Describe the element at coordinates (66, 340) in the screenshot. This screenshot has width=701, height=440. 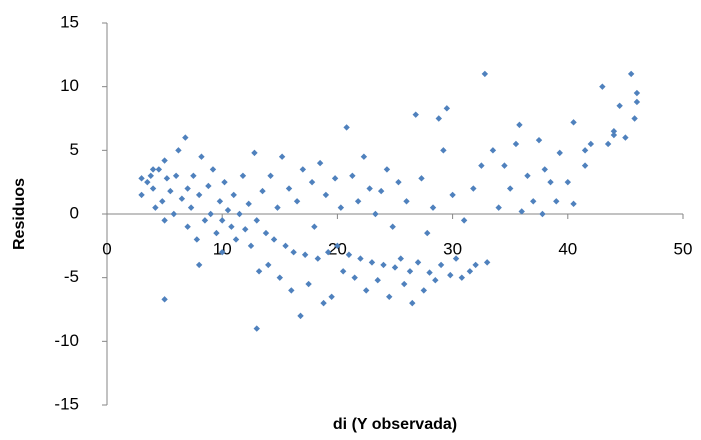
I see `y-tick-label: -10` at that location.